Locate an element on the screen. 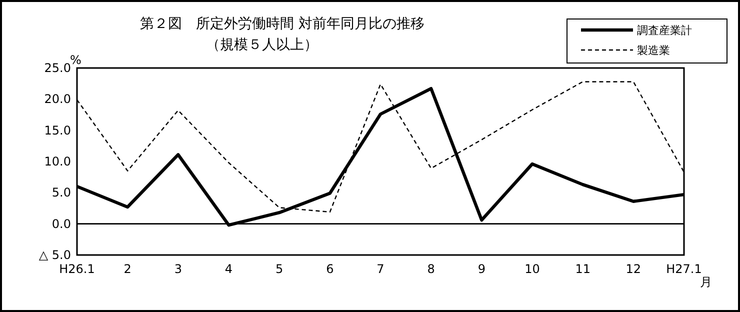  y-tick-label: △ 5.0 is located at coordinates (54, 255).